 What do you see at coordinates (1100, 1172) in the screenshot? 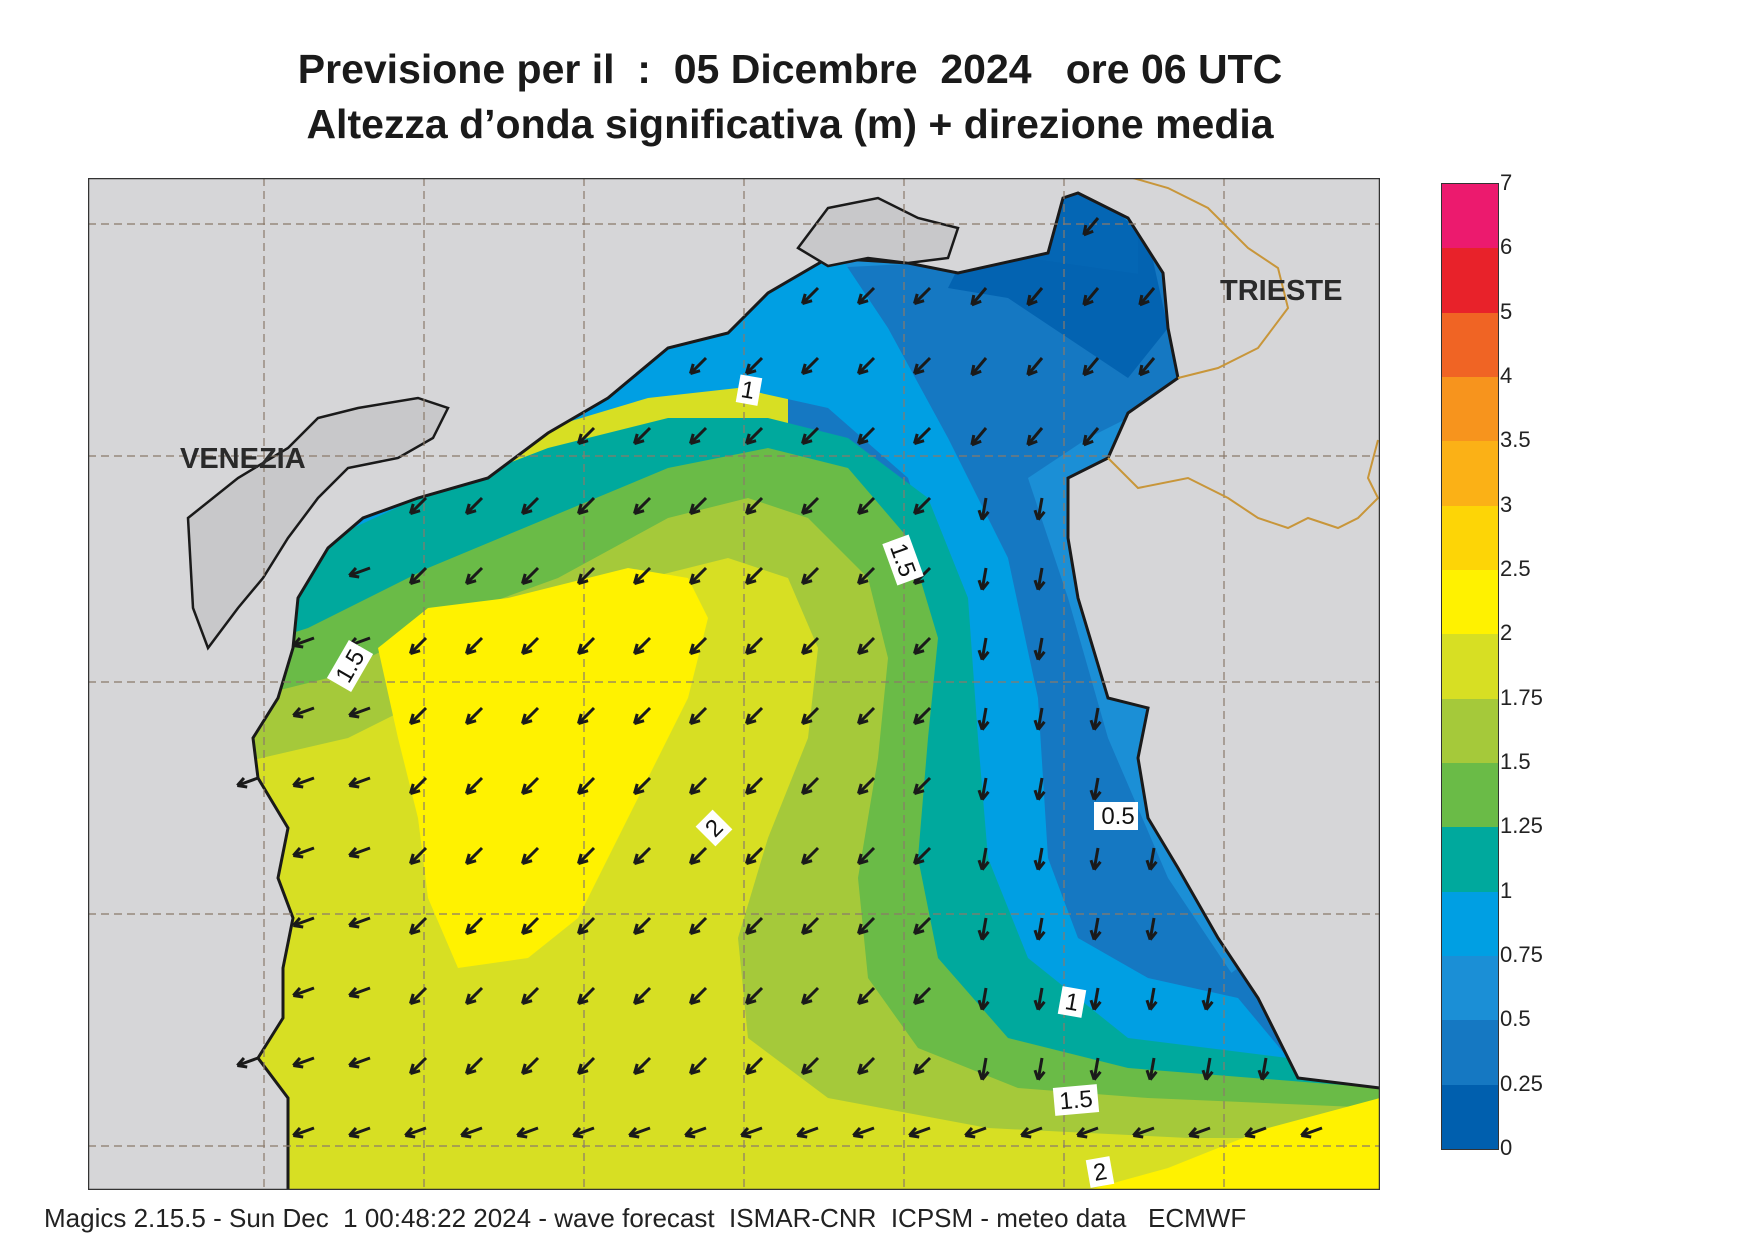
I see `contour-label: 2` at bounding box center [1100, 1172].